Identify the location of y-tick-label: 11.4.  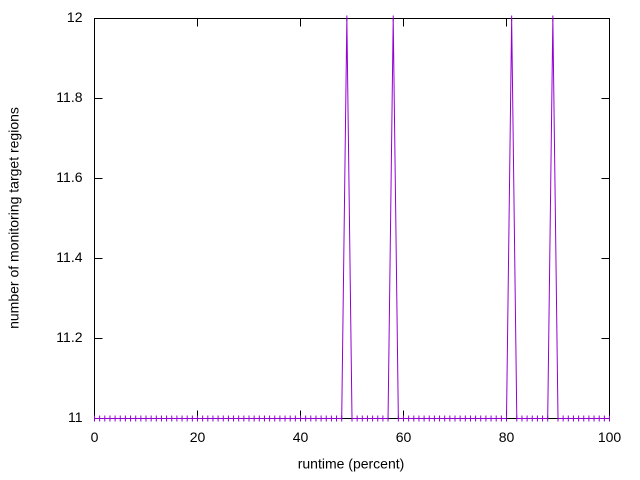
(69, 257).